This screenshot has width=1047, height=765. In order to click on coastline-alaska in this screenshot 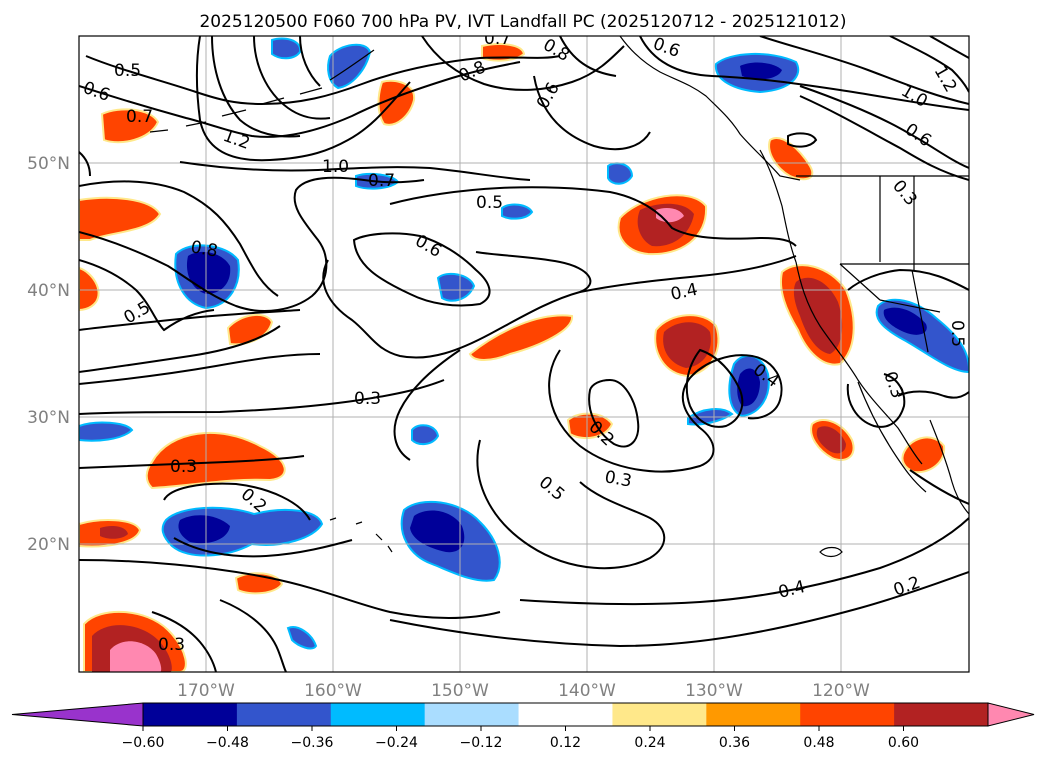, I will do `click(710, 108)`.